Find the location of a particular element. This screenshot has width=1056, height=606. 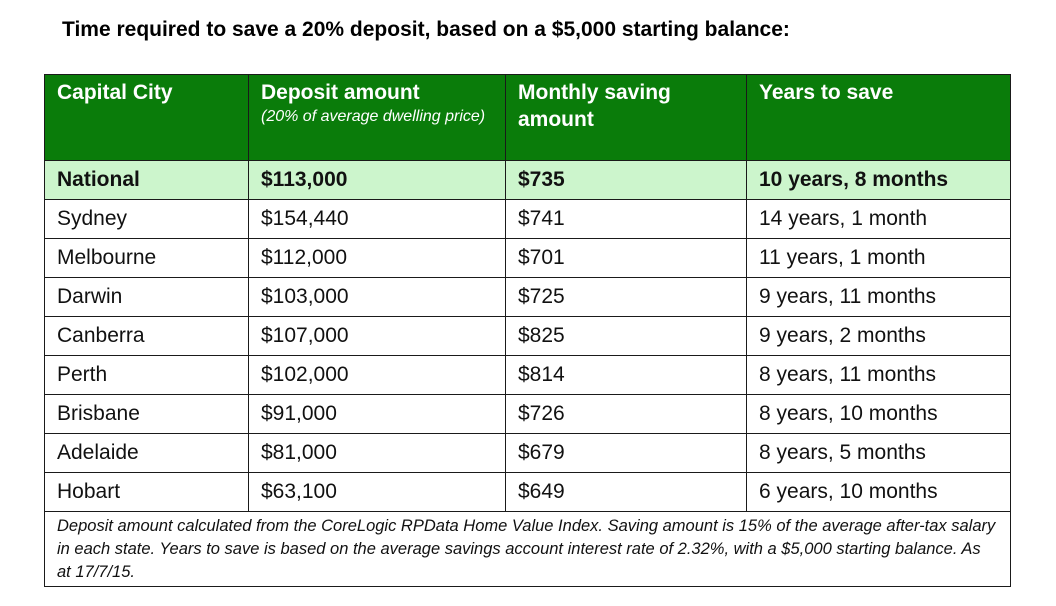

cell-deposit: $113,000 is located at coordinates (377, 180).